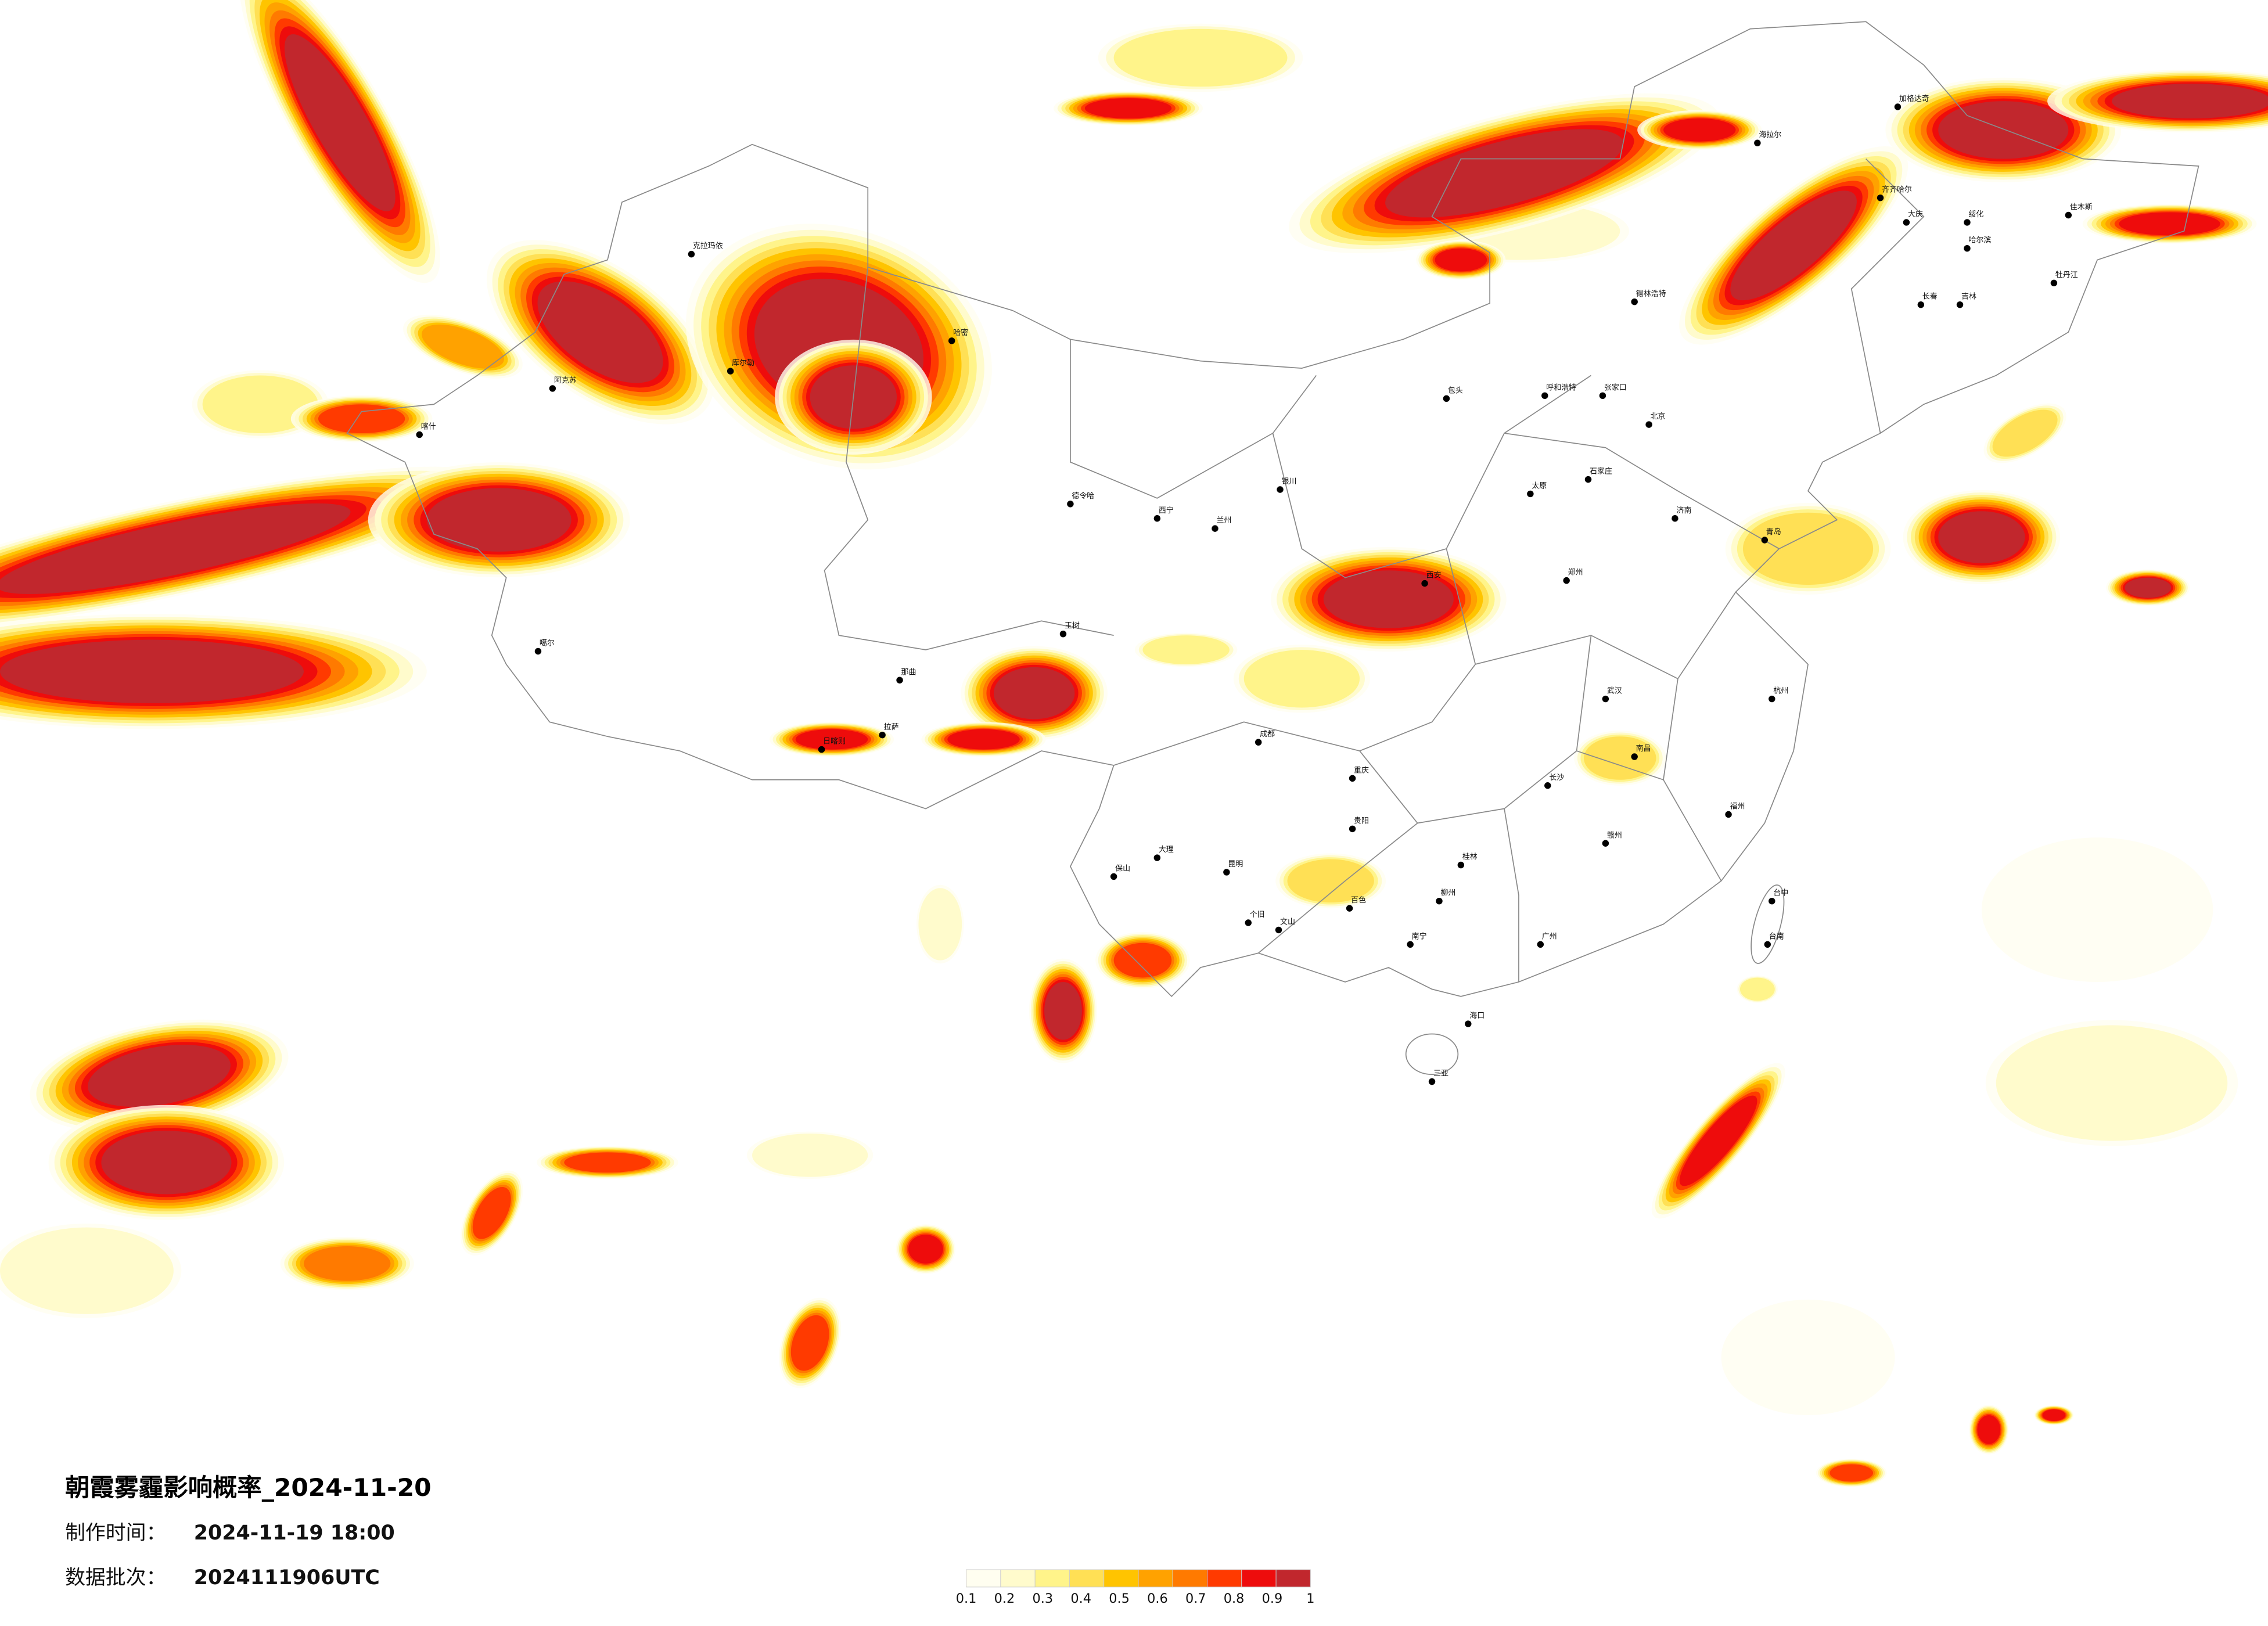 This screenshot has height=1626, width=2268. What do you see at coordinates (1358, 900) in the screenshot?
I see `city-label: 百色` at bounding box center [1358, 900].